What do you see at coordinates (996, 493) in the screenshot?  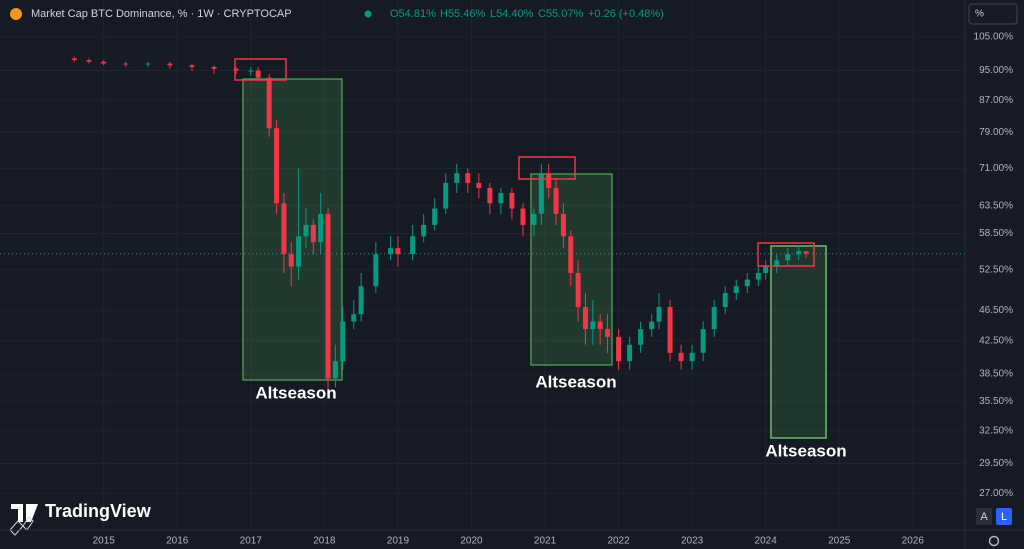 I see `y-tick-label: 27.00%` at bounding box center [996, 493].